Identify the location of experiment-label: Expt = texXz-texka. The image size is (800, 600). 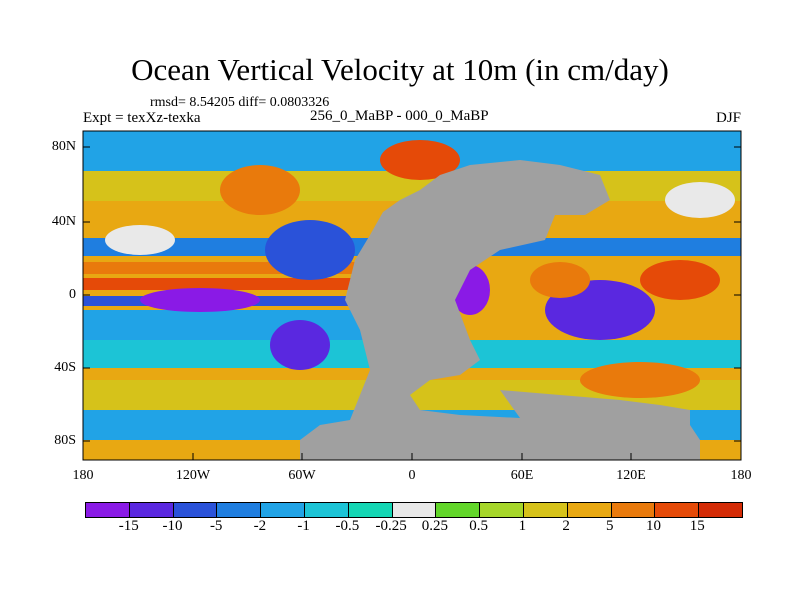
(142, 118).